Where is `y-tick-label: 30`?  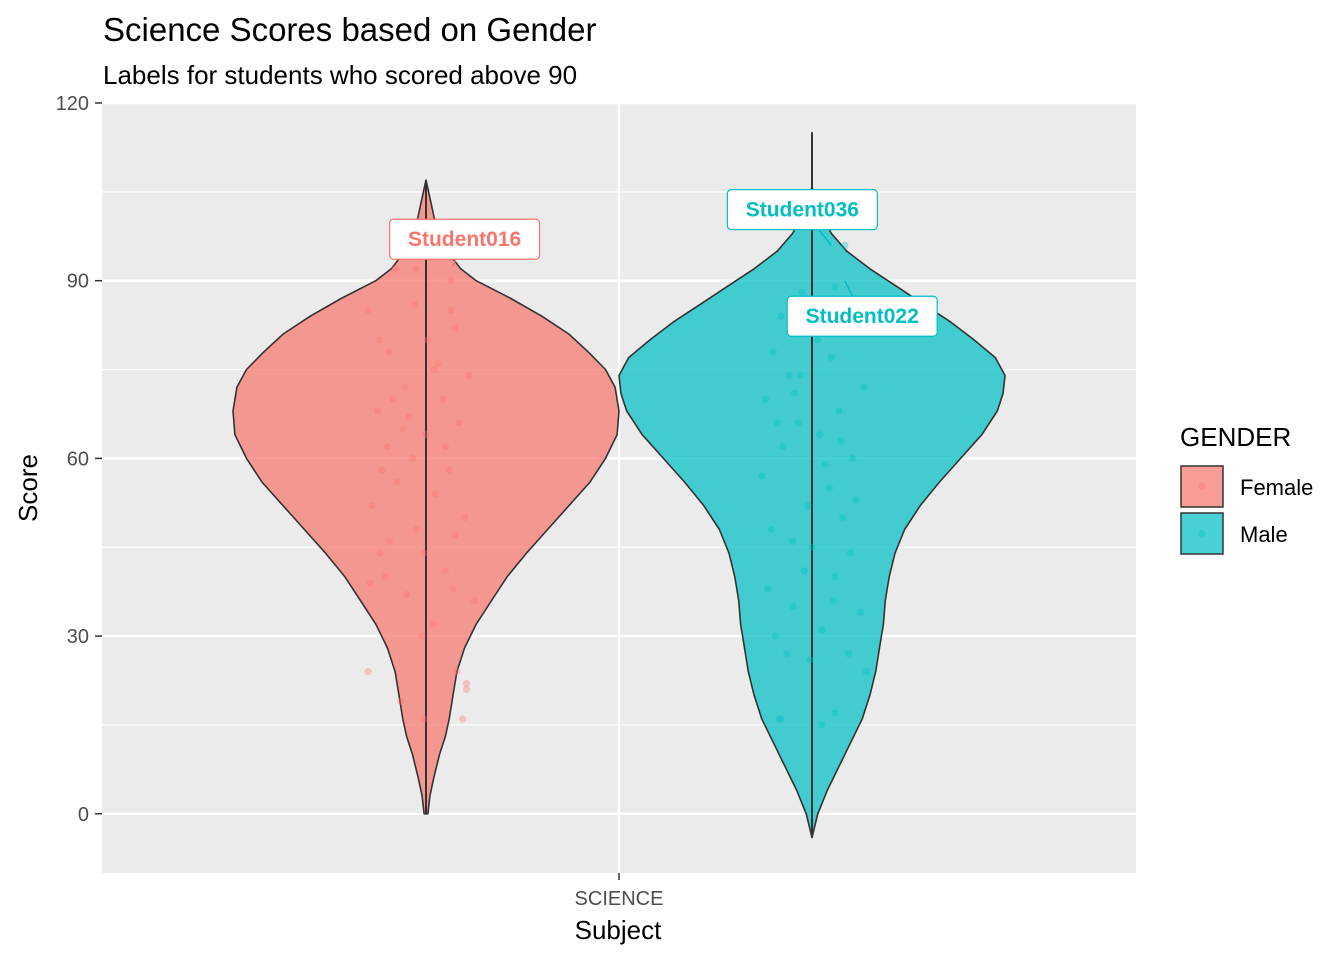
y-tick-label: 30 is located at coordinates (78, 637).